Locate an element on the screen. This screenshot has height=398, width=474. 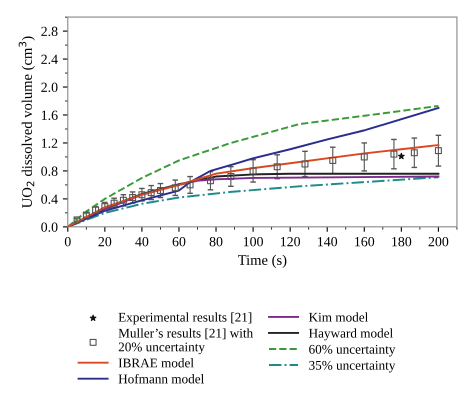
x-tick-label: 140 is located at coordinates (328, 241).